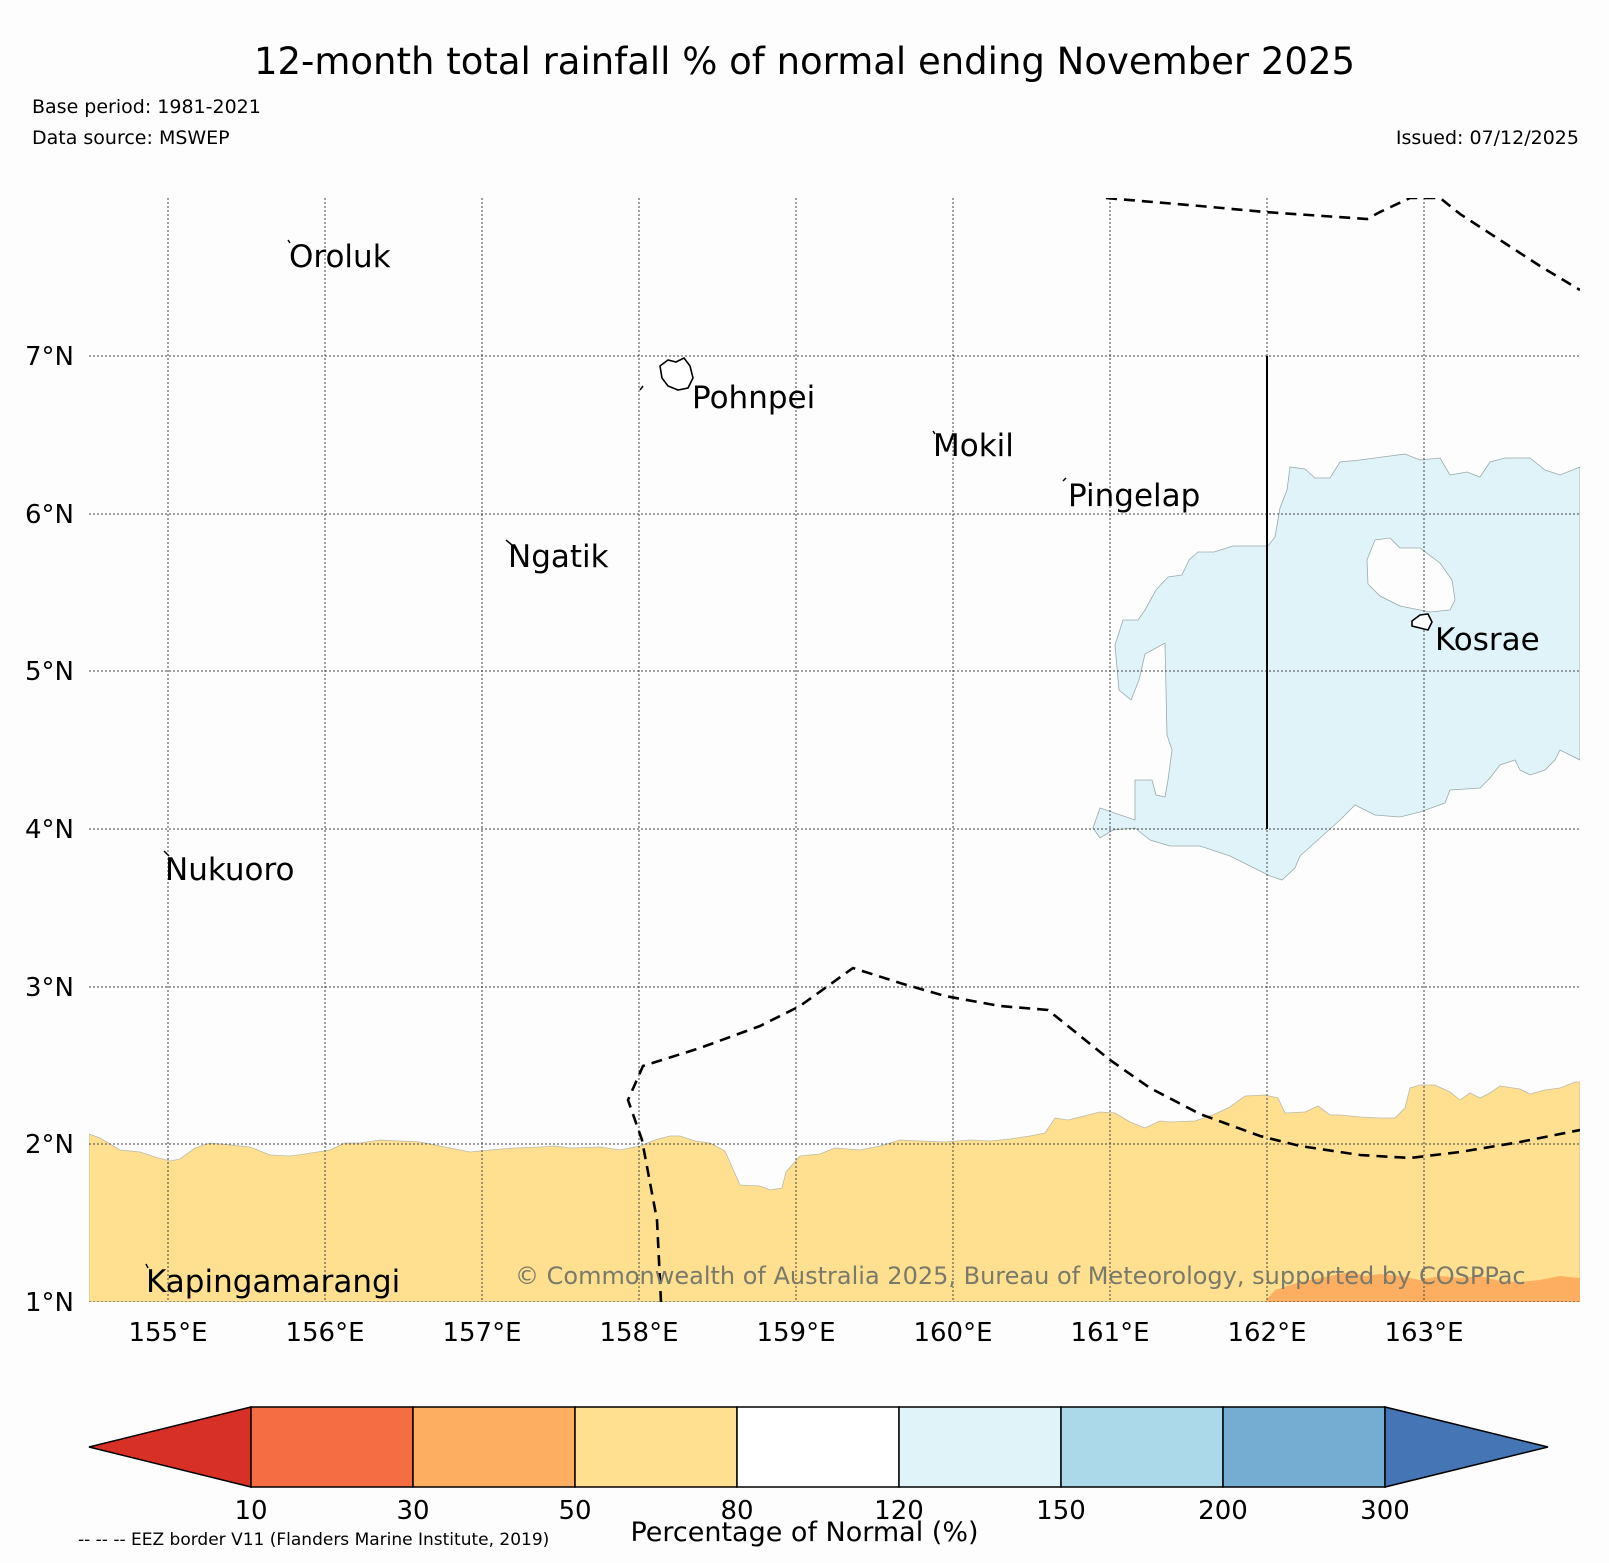  Describe the element at coordinates (1342, 245) in the screenshot. I see `eez-border-north` at that location.